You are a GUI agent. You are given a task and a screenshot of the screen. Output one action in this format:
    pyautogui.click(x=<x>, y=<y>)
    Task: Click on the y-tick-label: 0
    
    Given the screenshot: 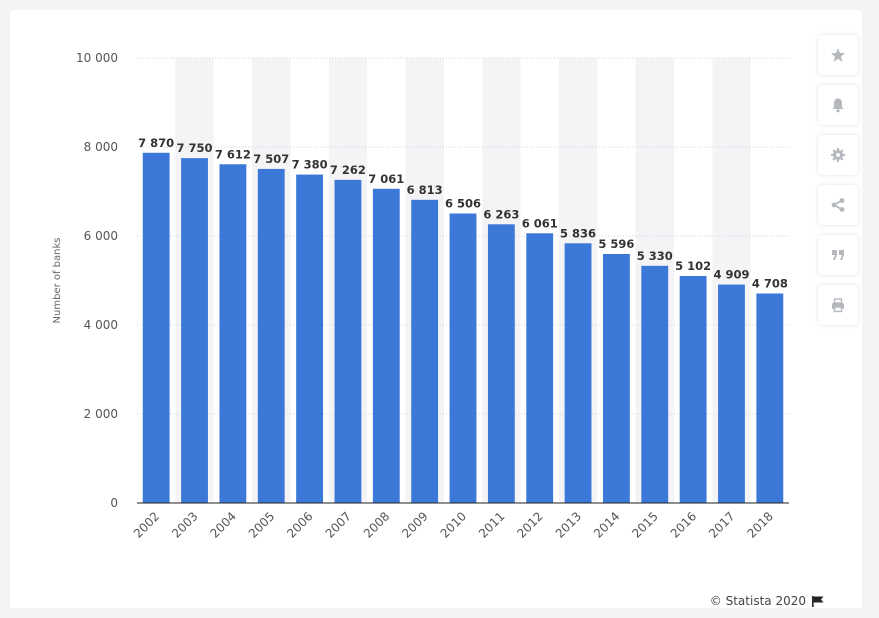 What is the action you would take?
    pyautogui.click(x=114, y=503)
    